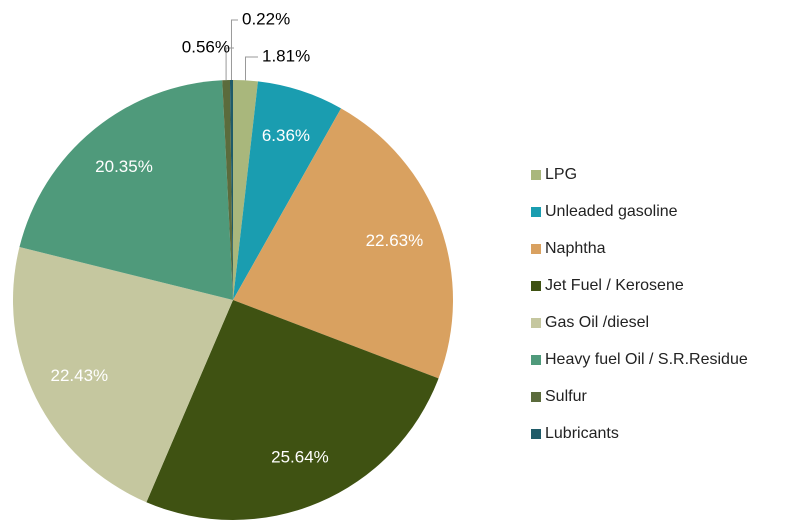 Image resolution: width=801 pixels, height=521 pixels. Describe the element at coordinates (582, 433) in the screenshot. I see `legend-label: Lubricants` at that location.